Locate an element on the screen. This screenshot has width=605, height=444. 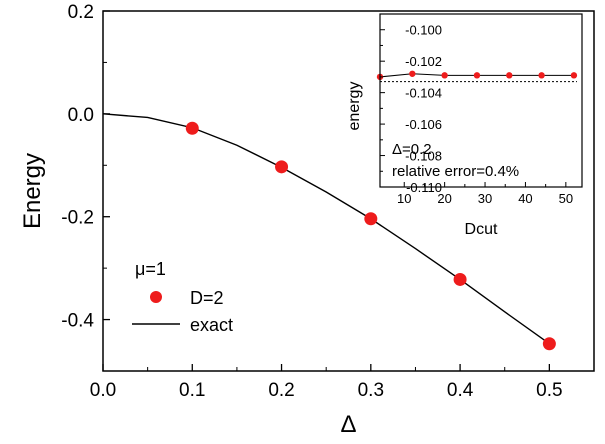
inset-y-tick-label: -0.106 is located at coordinates (423, 124).